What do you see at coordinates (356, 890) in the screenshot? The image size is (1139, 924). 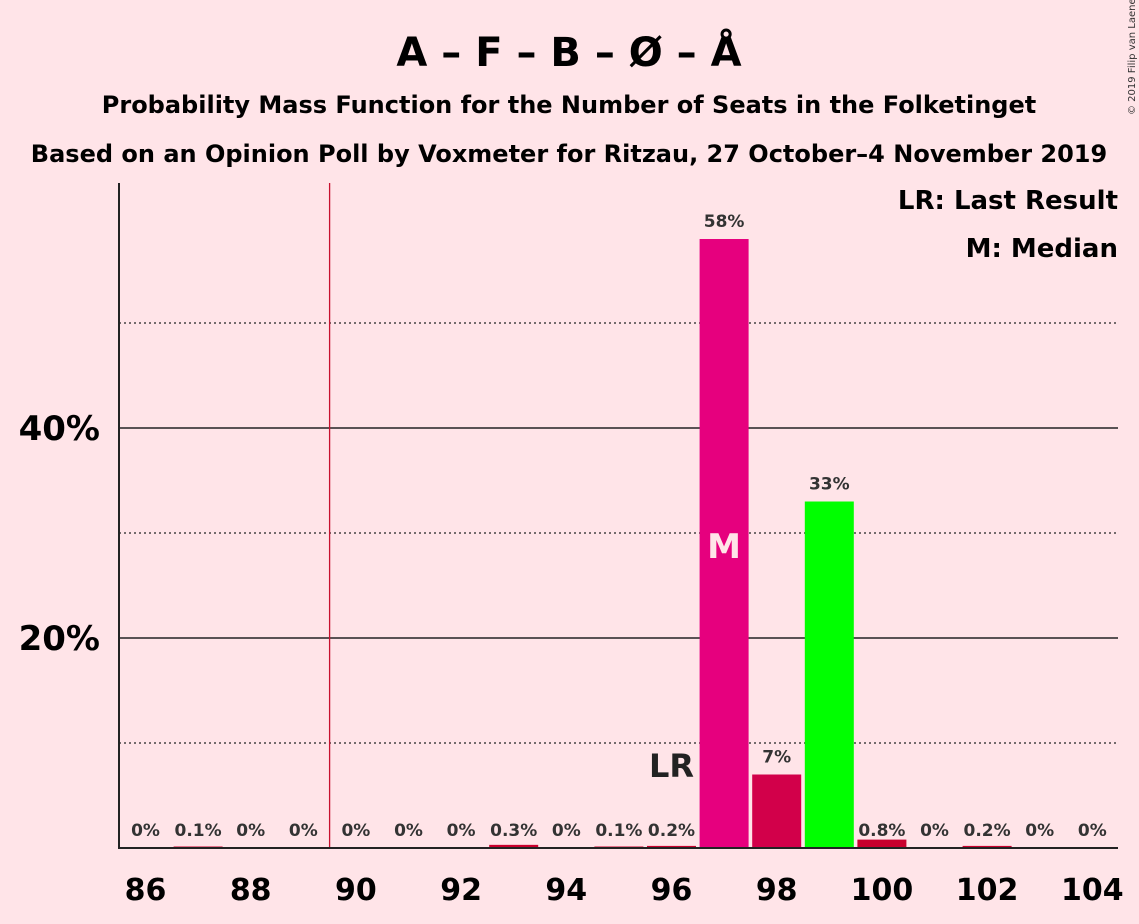 I see `x-tick-label: 90` at bounding box center [356, 890].